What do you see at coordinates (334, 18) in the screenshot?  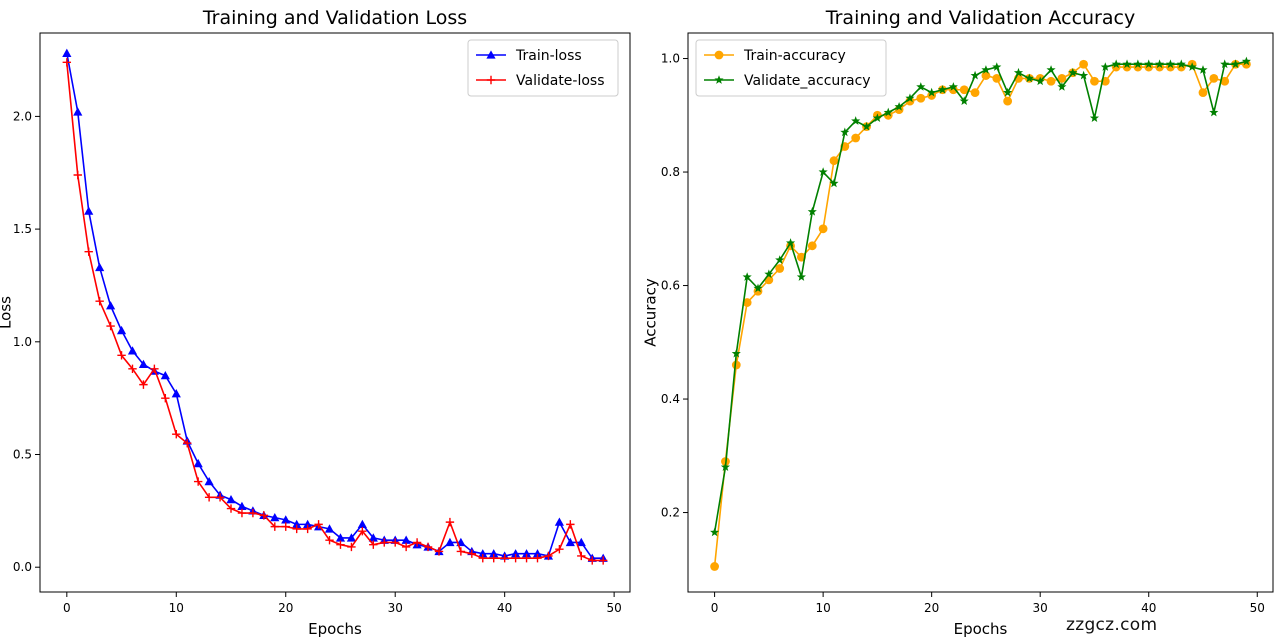 I see `chart-title: Training and Validation Loss` at bounding box center [334, 18].